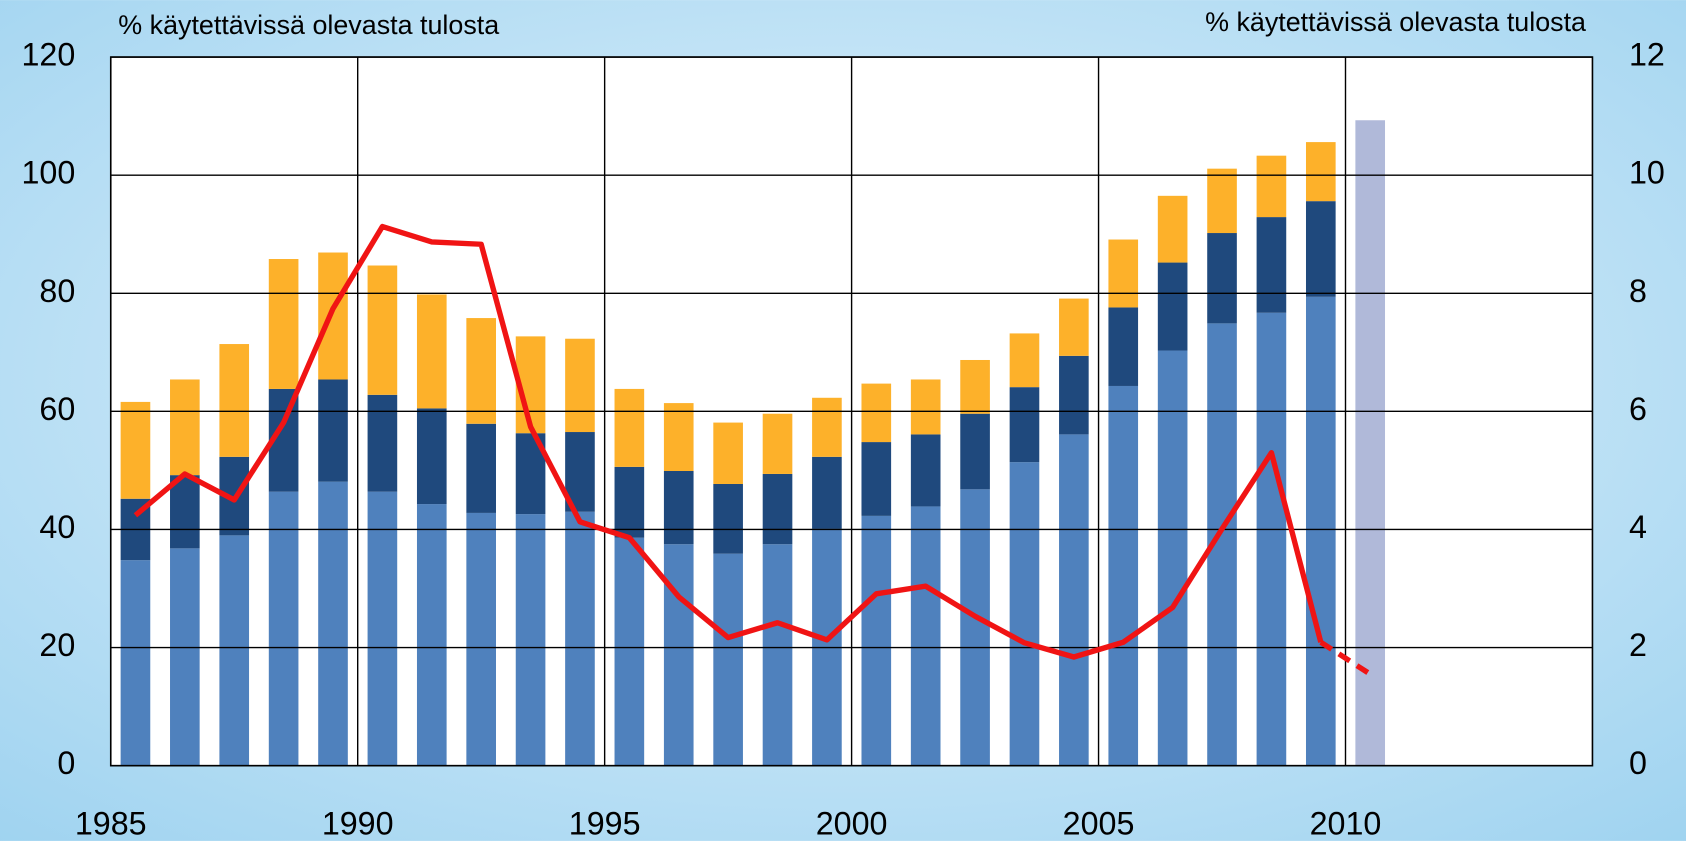  Describe the element at coordinates (308, 25) in the screenshot. I see `y-axis-label: % käytettävissä olevasta tulosta` at that location.